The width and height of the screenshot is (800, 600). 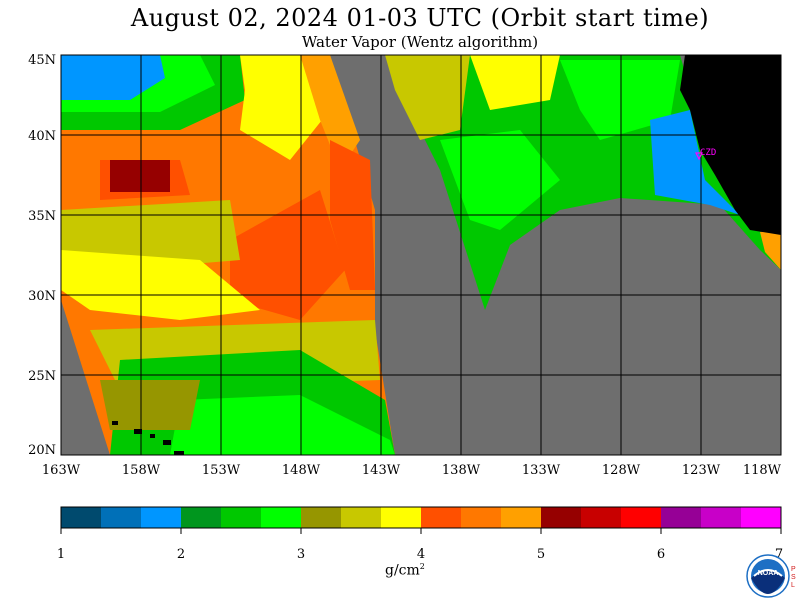 What do you see at coordinates (541, 554) in the screenshot?
I see `colorbar-tick-label: 5` at bounding box center [541, 554].